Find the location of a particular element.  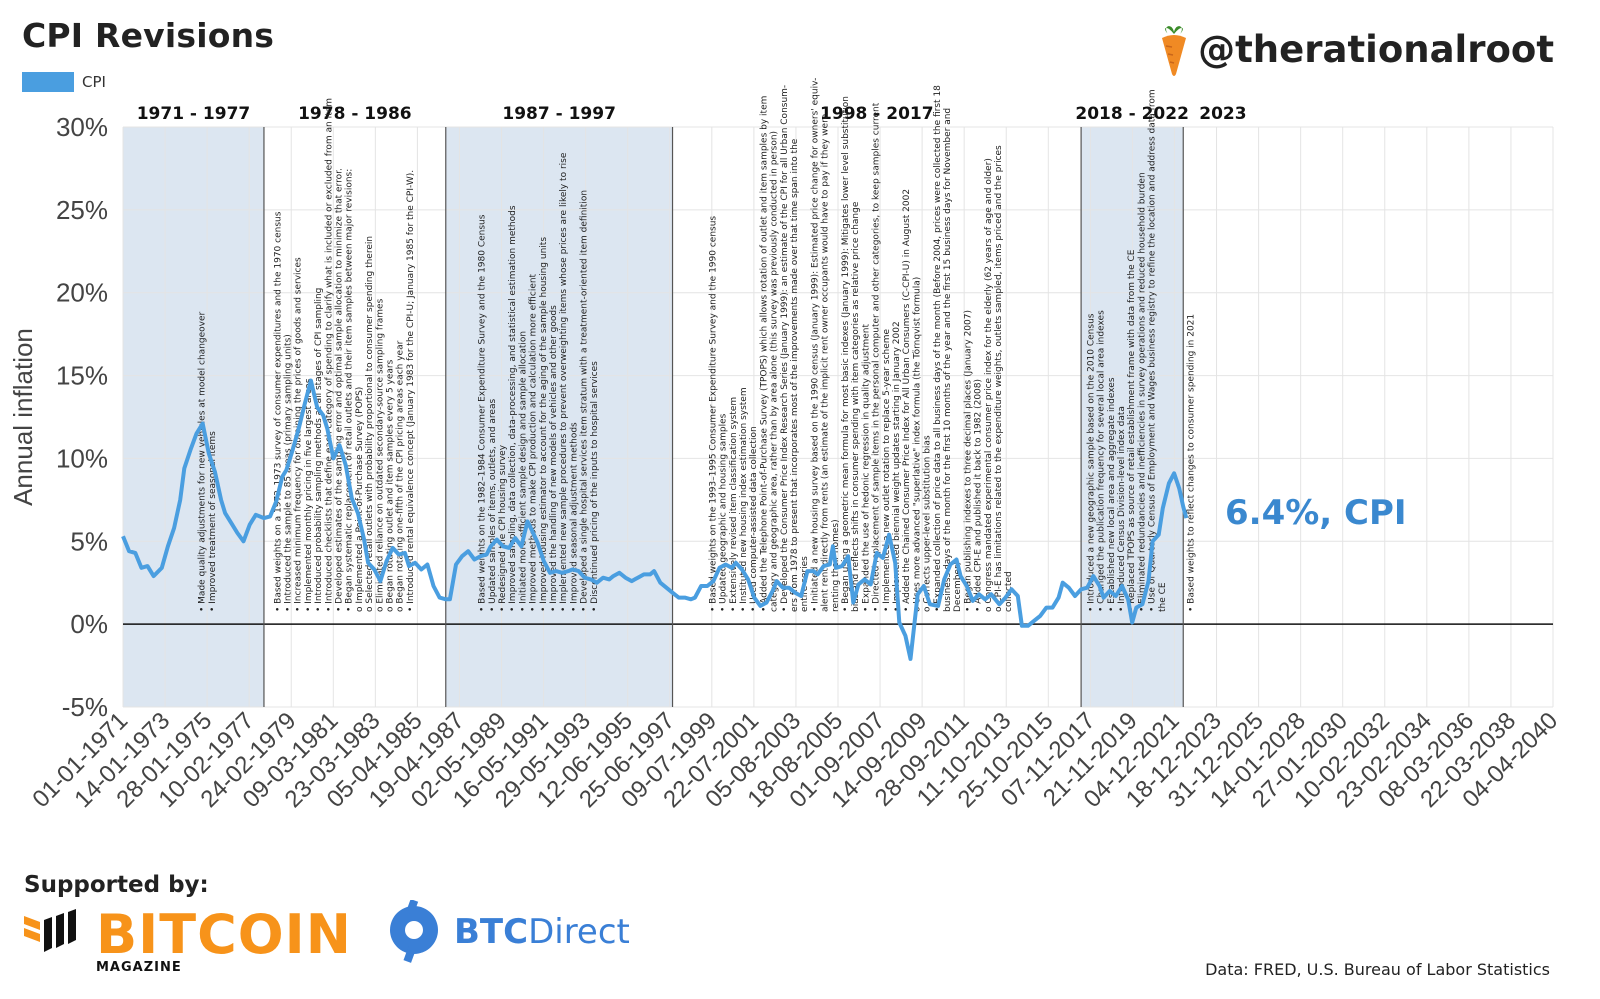

author-handle: @therationalroot is located at coordinates (1355, 49).